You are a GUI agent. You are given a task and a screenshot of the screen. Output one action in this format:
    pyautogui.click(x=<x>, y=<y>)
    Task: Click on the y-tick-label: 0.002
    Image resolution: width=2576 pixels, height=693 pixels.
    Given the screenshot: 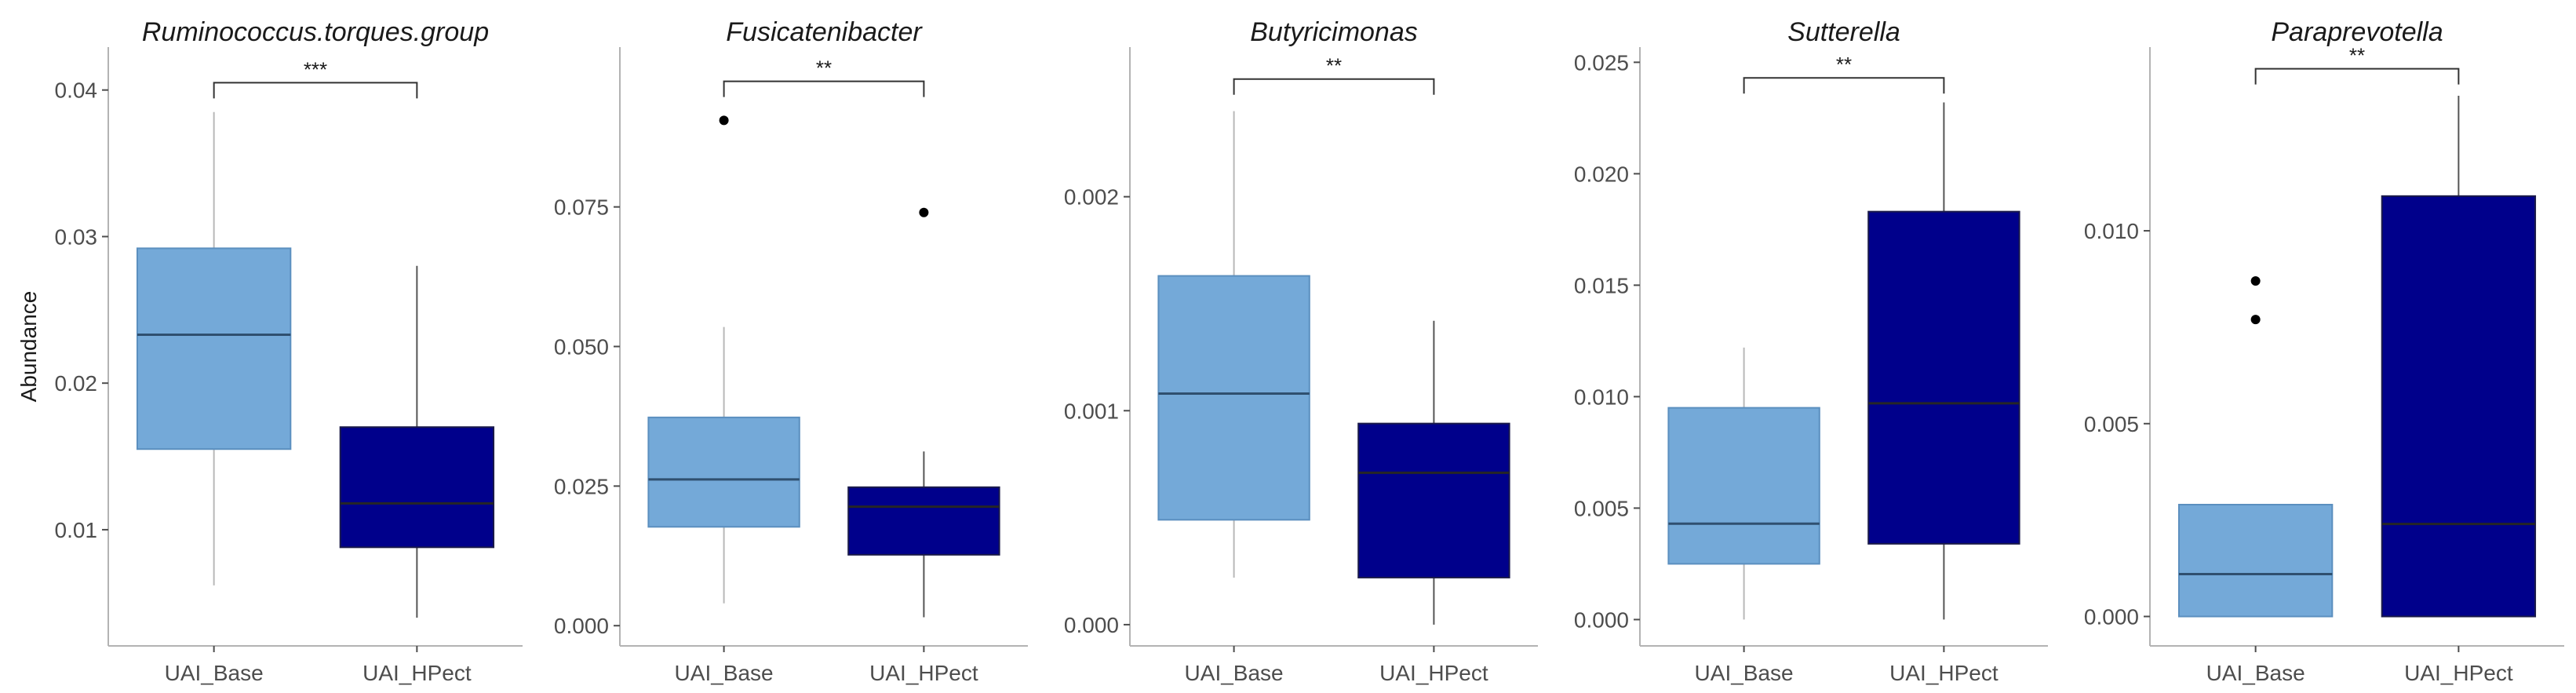 What is the action you would take?
    pyautogui.click(x=1091, y=197)
    